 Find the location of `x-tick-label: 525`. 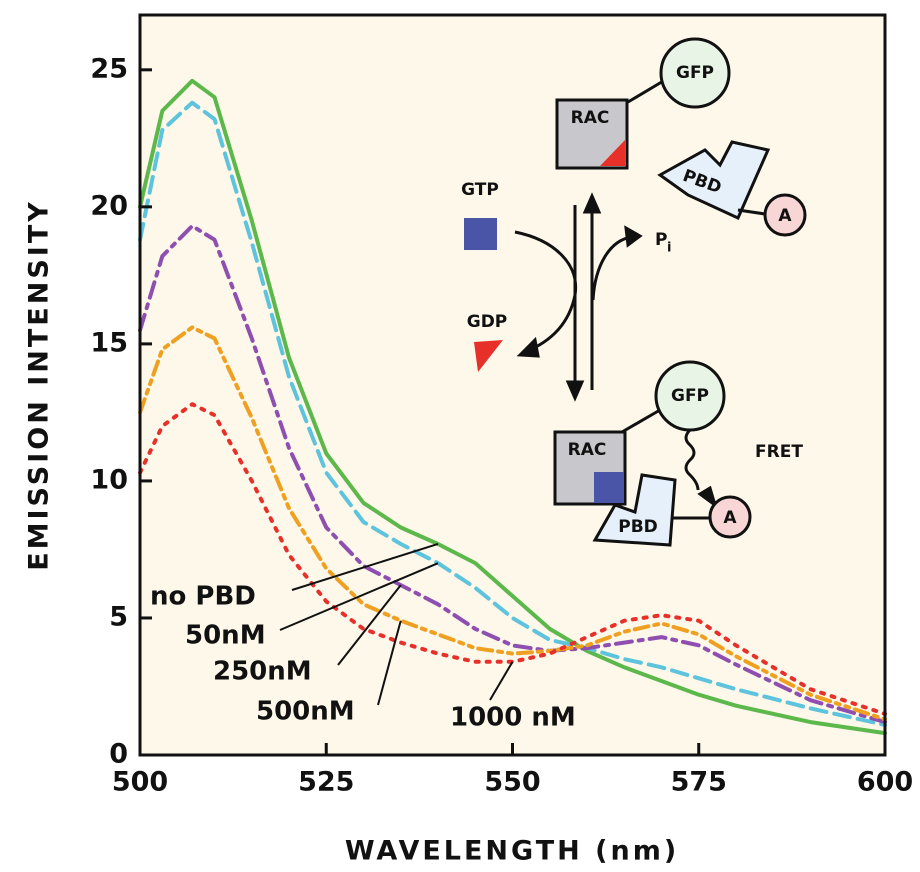

x-tick-label: 525 is located at coordinates (326, 782).